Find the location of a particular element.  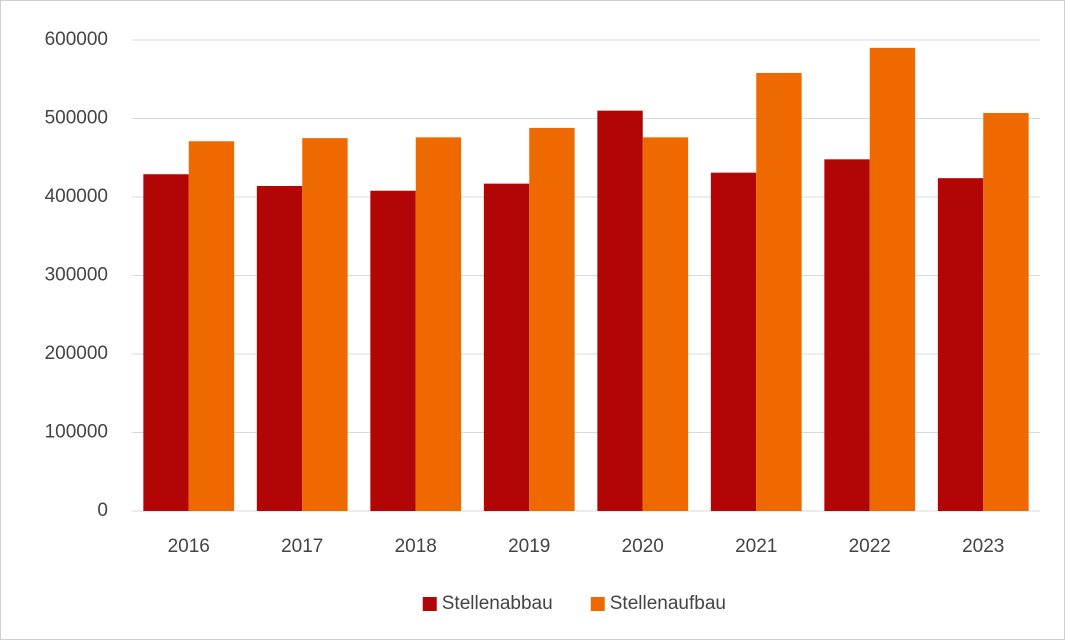

x-tick-label: 2022 is located at coordinates (870, 546).